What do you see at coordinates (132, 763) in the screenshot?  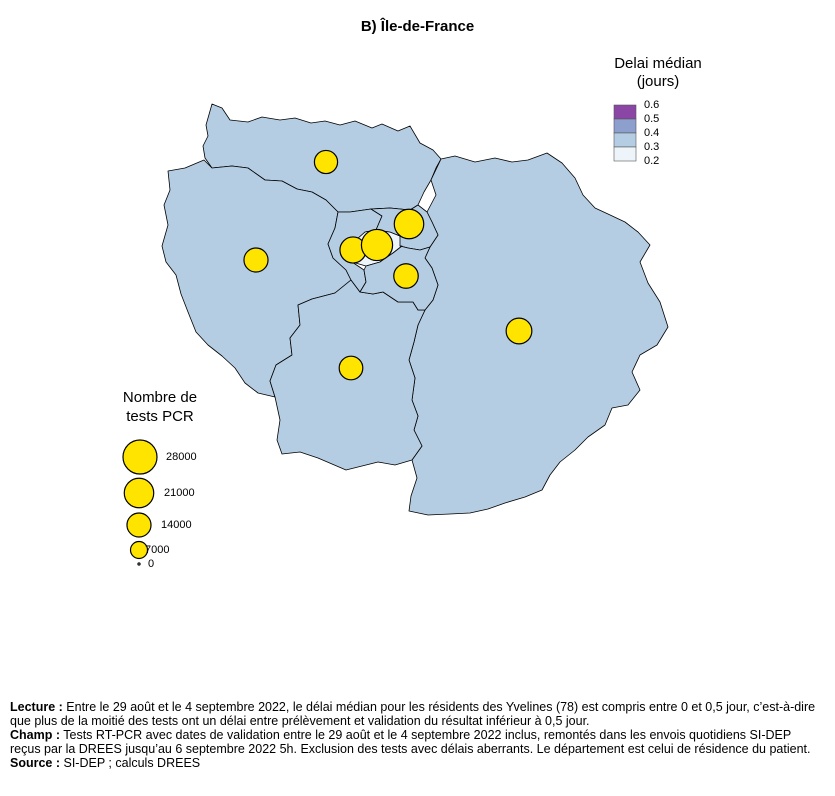 I see `source-text: SI-DEP ; calculs DREES` at bounding box center [132, 763].